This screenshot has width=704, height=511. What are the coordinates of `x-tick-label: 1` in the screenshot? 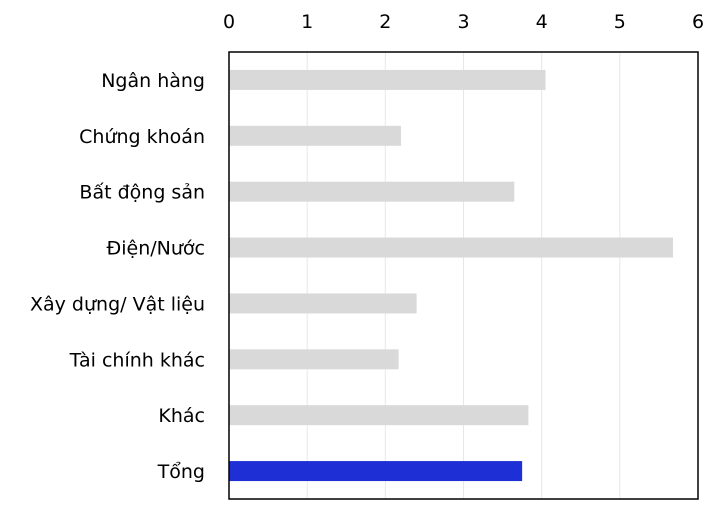 It's located at (307, 22).